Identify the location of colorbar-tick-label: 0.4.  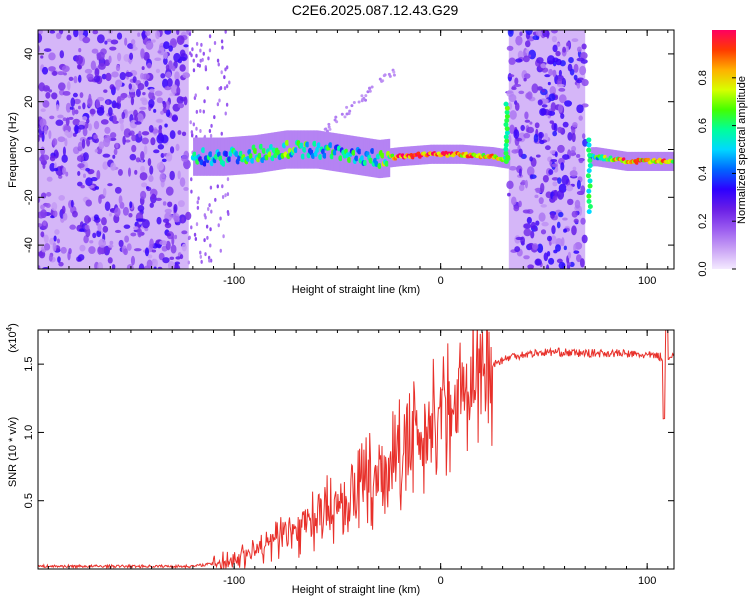
(703, 173).